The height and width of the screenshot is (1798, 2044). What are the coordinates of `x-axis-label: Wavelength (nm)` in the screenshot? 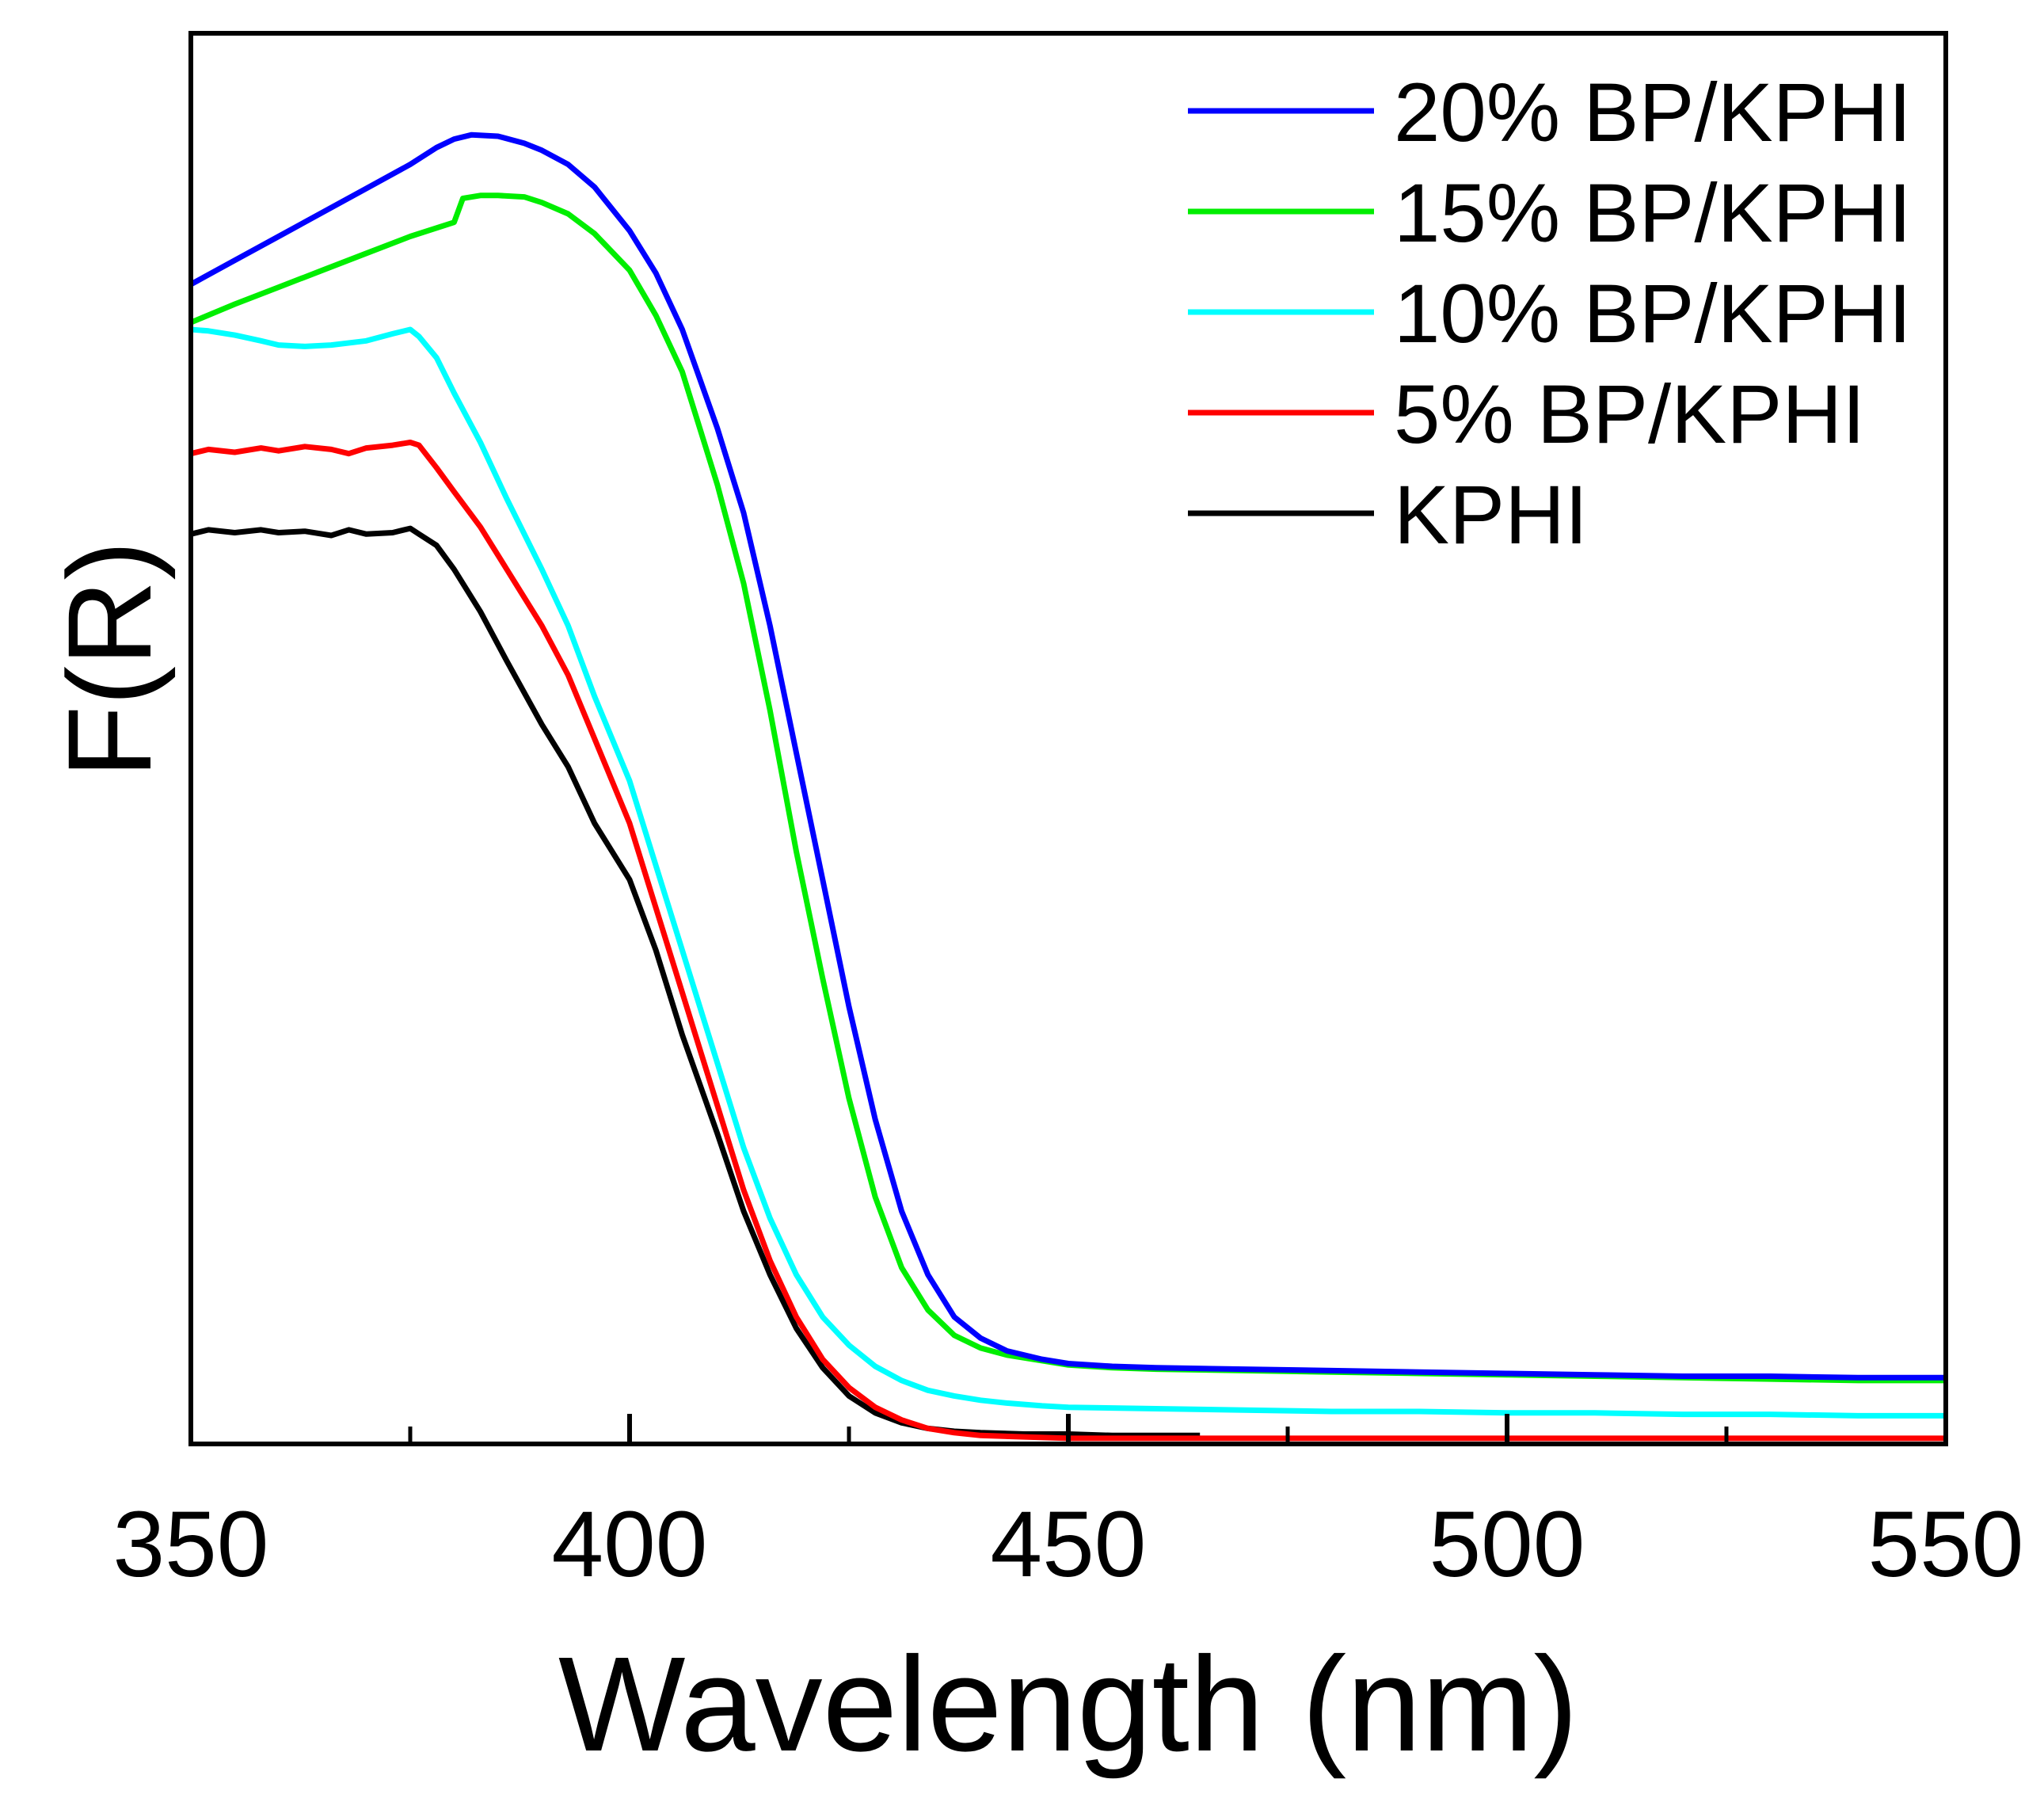 It's located at (1068, 1704).